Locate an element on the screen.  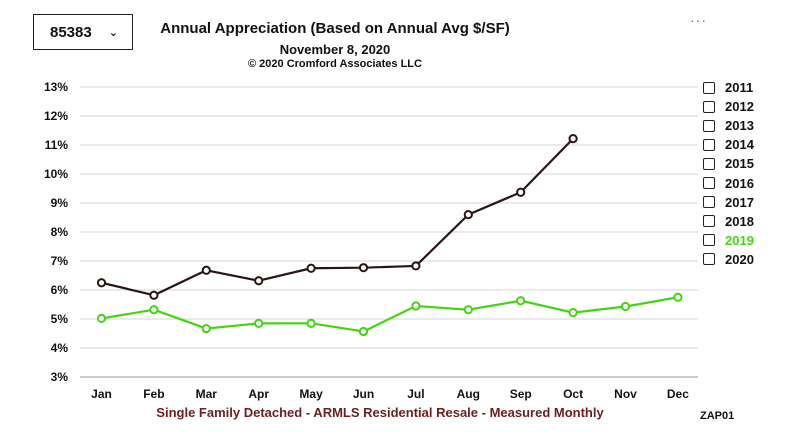
x-tick-label: Jun is located at coordinates (363, 394).